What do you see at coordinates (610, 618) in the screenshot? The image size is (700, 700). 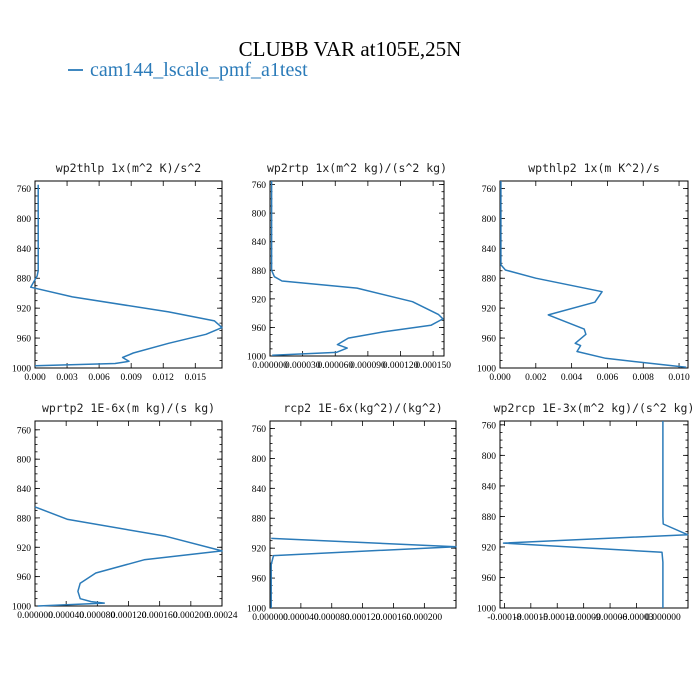 I see `x-tick-label: -0.00006` at bounding box center [610, 618].